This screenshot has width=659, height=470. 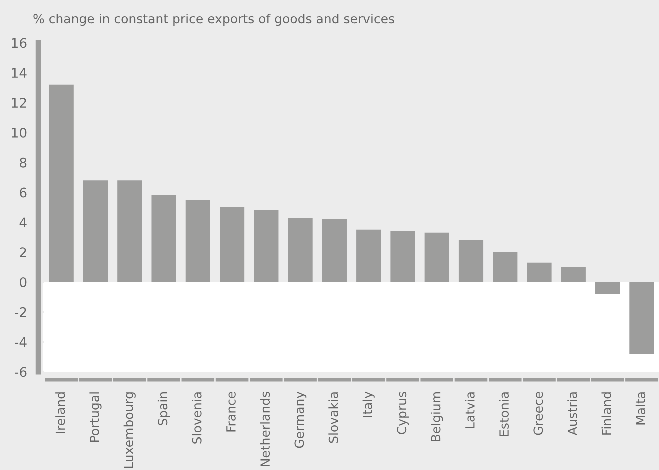 What do you see at coordinates (61, 413) in the screenshot?
I see `x-tick-label: Ireland` at bounding box center [61, 413].